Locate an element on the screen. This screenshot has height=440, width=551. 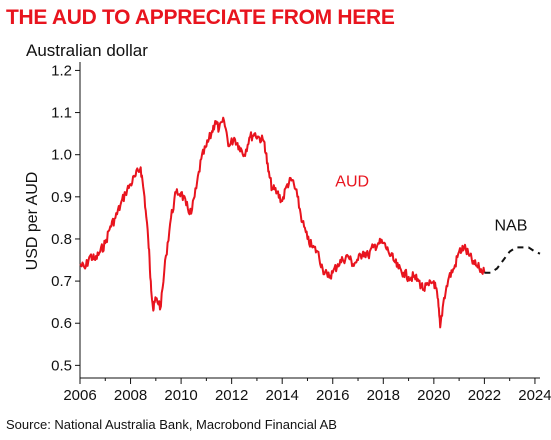
x-tick-label: 2010 is located at coordinates (180, 395).